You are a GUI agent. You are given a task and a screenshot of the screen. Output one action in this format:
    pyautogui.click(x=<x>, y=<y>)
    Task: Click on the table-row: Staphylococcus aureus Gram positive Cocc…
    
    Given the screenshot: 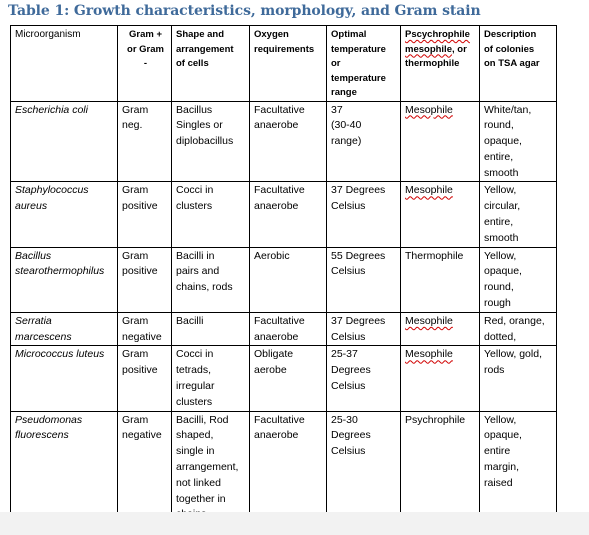 What is the action you would take?
    pyautogui.click(x=283, y=214)
    